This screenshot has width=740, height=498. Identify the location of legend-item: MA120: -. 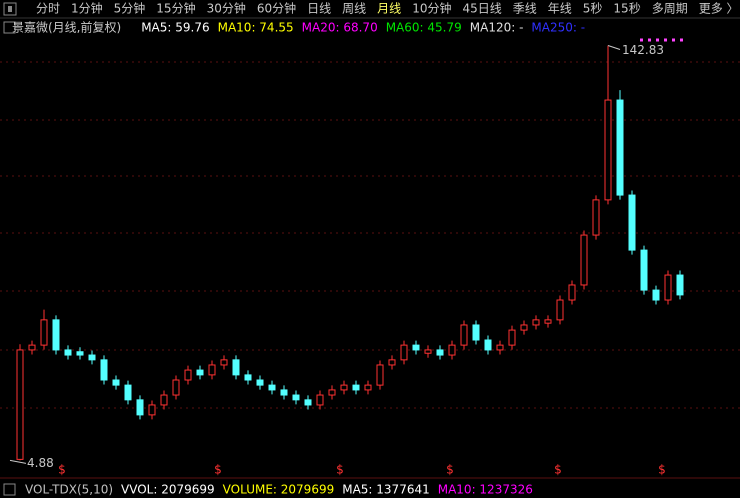
(497, 28).